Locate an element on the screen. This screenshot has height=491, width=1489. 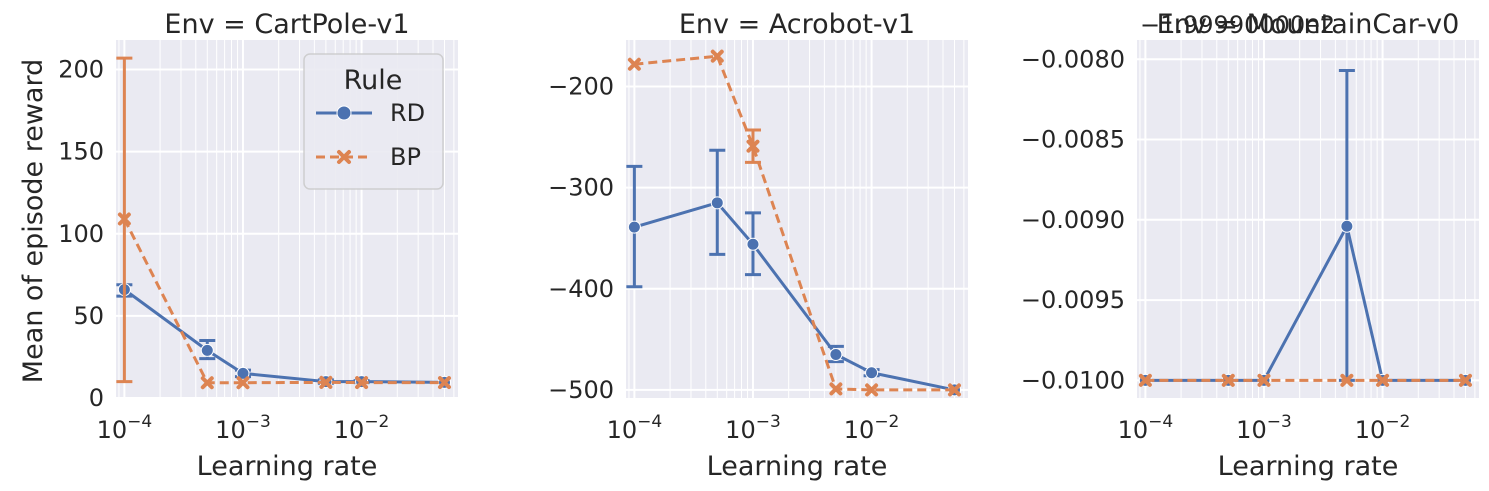
y-tick-label: −300 is located at coordinates (581, 188).